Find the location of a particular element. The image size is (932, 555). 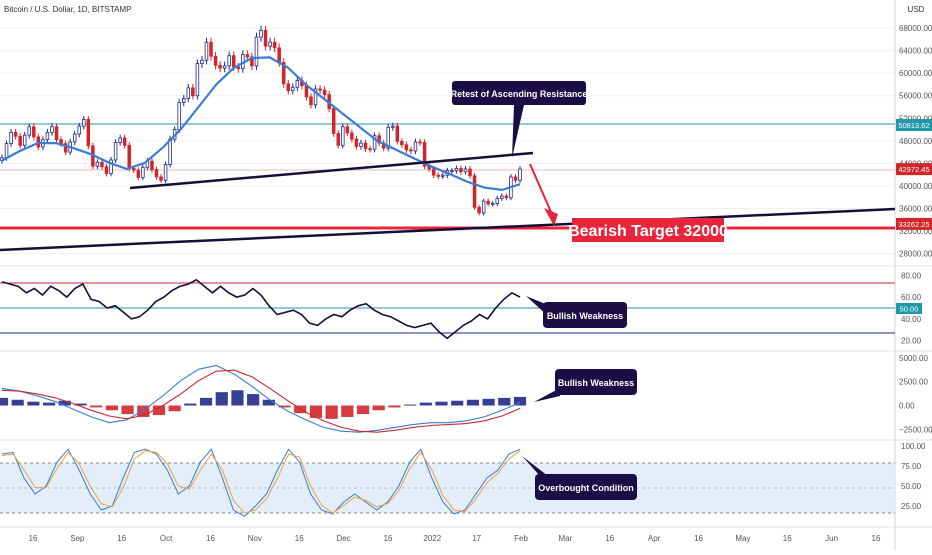

price-tick-label: 56000.00 is located at coordinates (915, 96).